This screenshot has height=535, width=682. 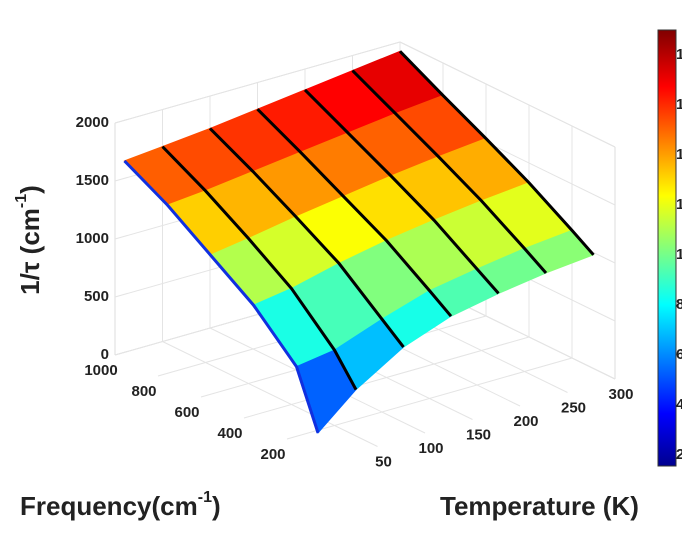 What do you see at coordinates (92, 238) in the screenshot?
I see `z-tick-label: 1000` at bounding box center [92, 238].